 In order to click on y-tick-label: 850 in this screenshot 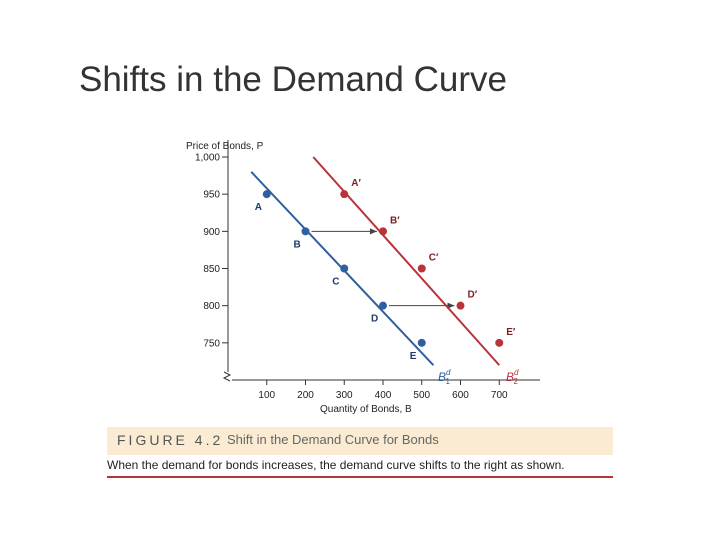, I will do `click(211, 269)`.